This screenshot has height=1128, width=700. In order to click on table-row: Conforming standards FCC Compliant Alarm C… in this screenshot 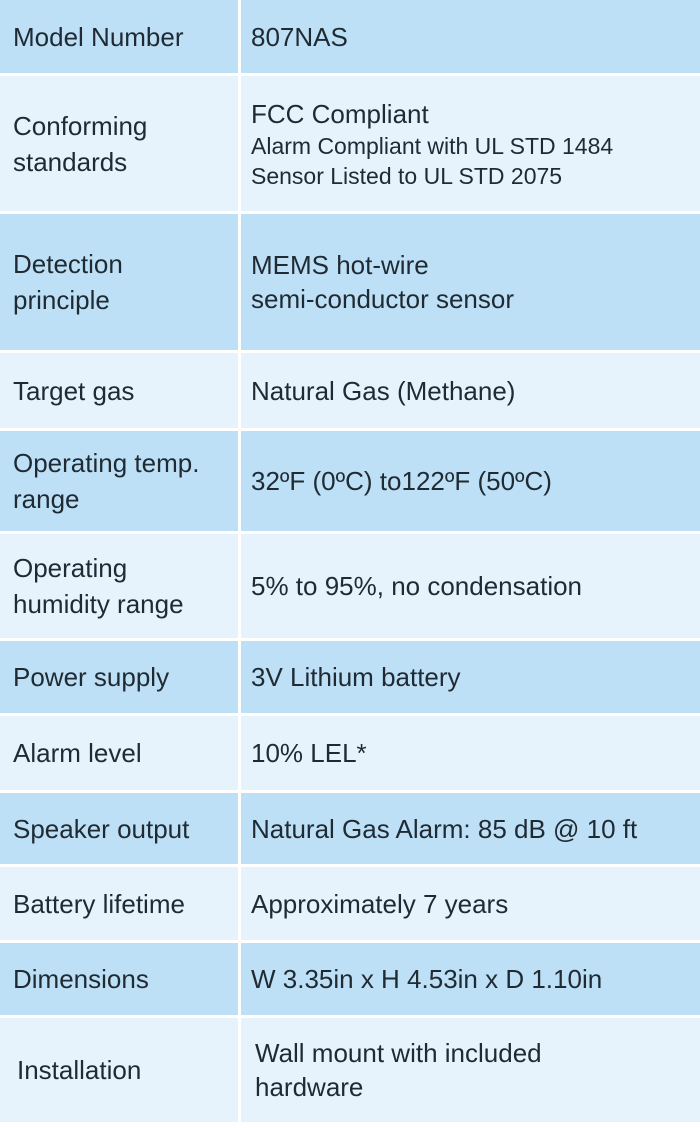, I will do `click(350, 143)`.